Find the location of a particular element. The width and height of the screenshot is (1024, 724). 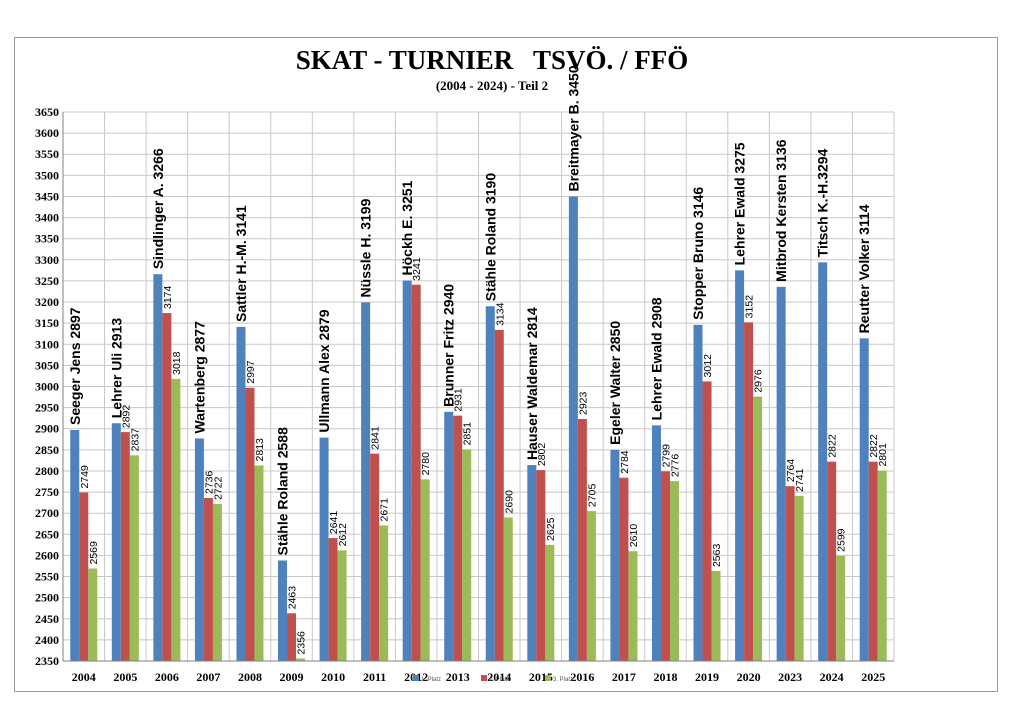

y-tick-label: 2550 is located at coordinates (47, 577).